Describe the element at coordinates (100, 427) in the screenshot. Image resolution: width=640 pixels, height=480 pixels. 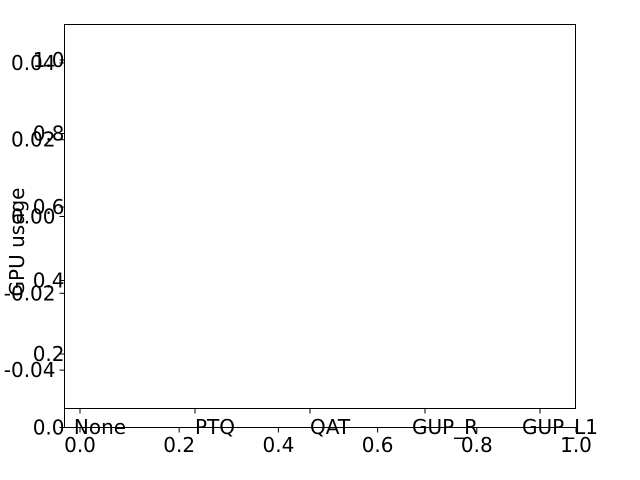
I see `x-category-label-0: None` at that location.